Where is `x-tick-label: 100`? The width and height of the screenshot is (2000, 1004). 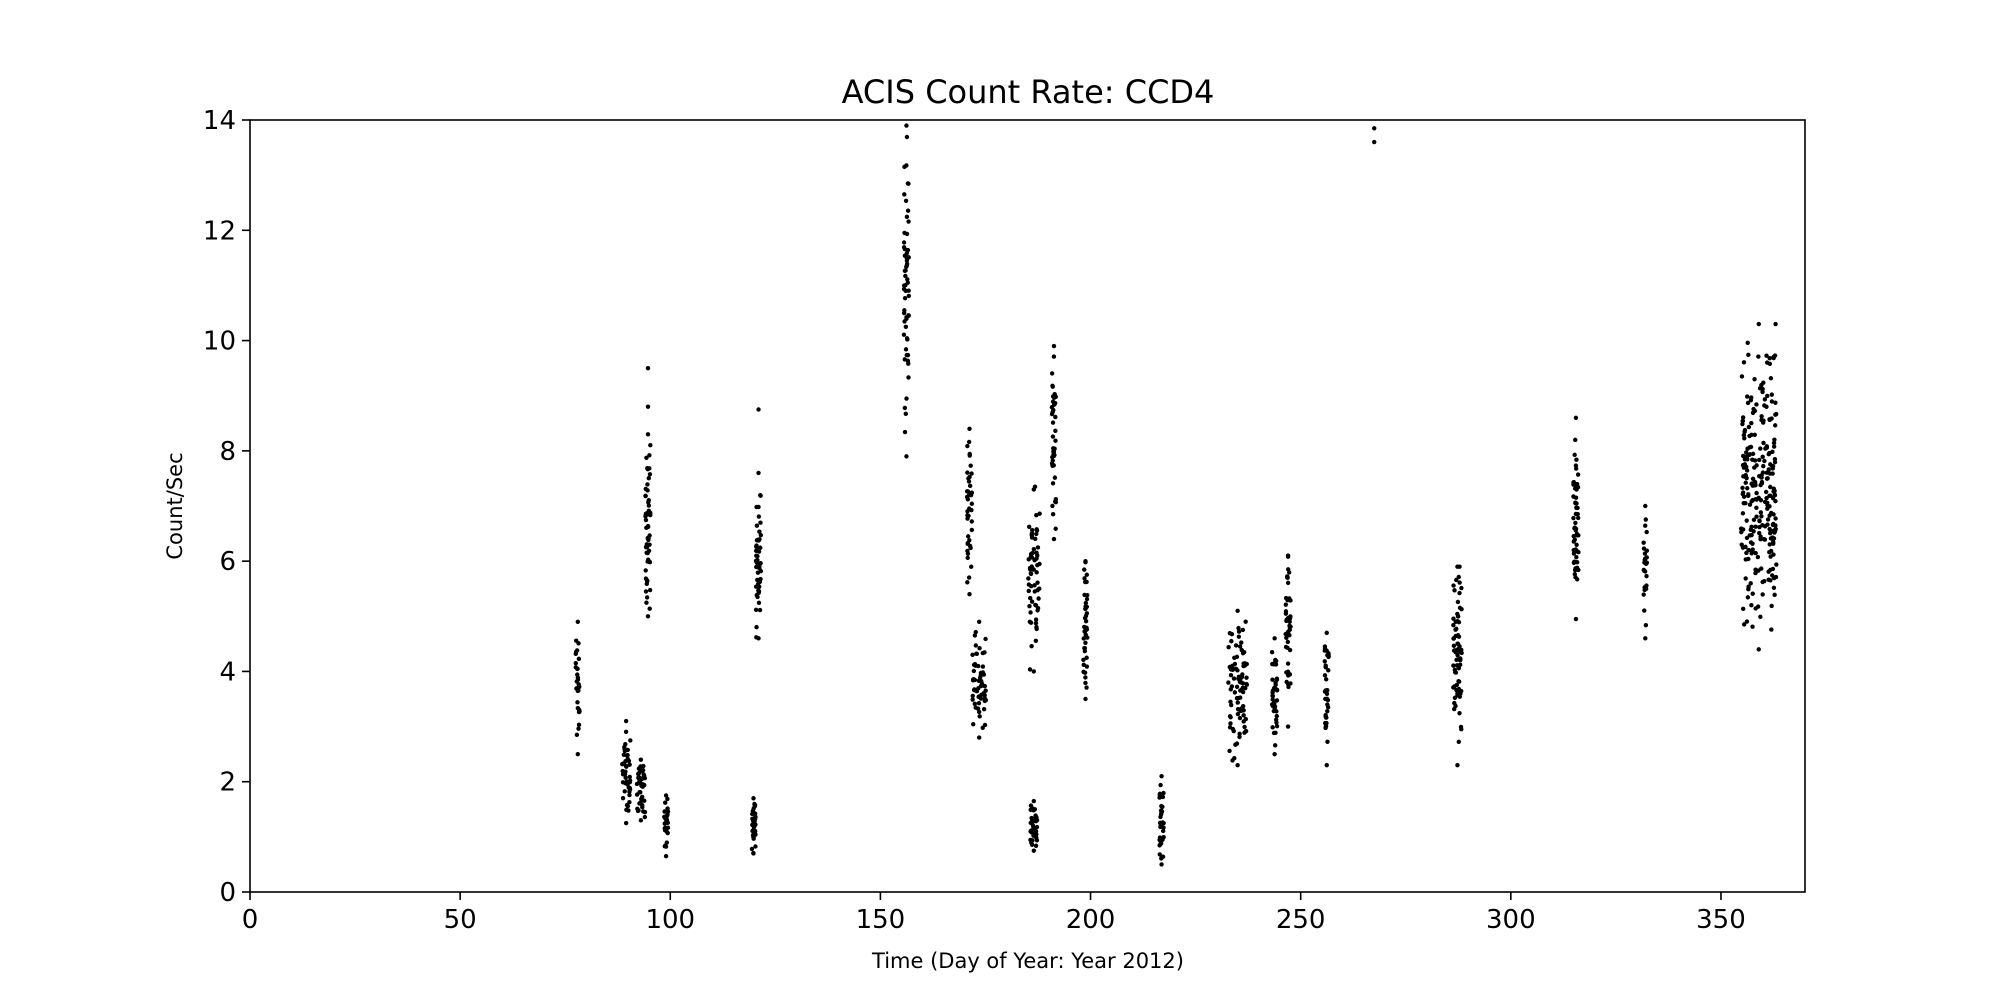
x-tick-label: 100 is located at coordinates (670, 920).